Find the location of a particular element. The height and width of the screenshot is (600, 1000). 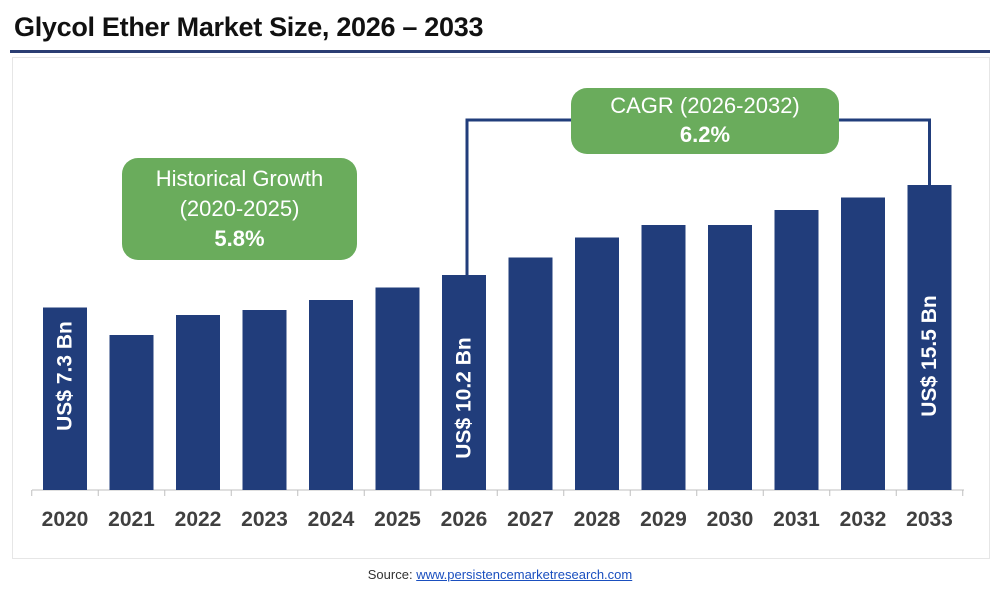

bar-2028 is located at coordinates (597, 363).